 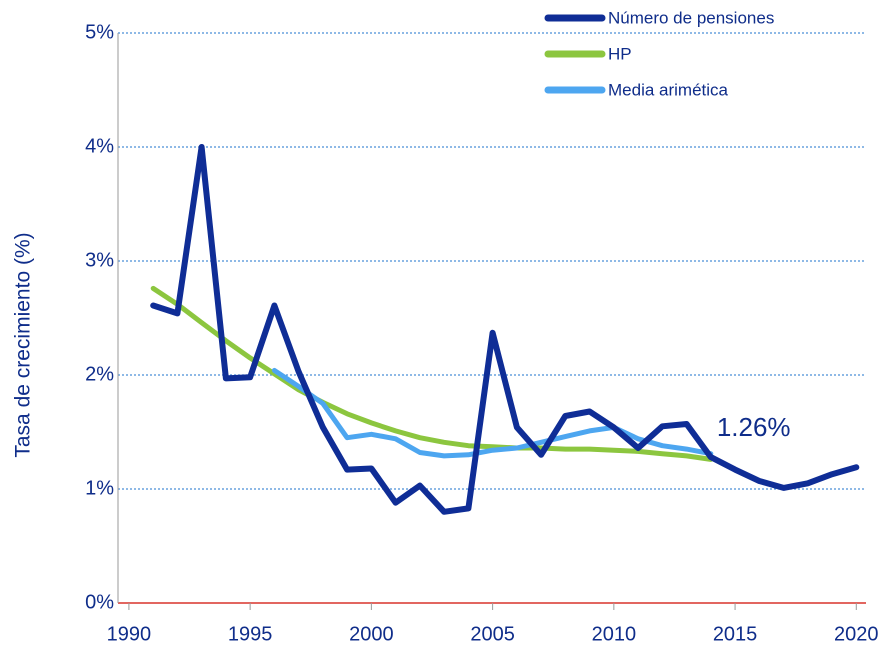 What do you see at coordinates (250, 634) in the screenshot?
I see `x-tick-label: 1995` at bounding box center [250, 634].